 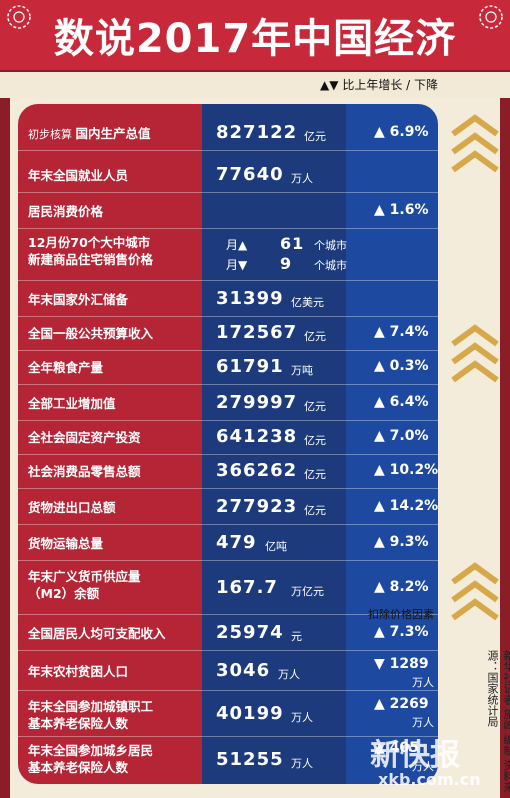 What do you see at coordinates (91, 750) in the screenshot?
I see `row-label-text: 年末全国参加城乡居民` at bounding box center [91, 750].